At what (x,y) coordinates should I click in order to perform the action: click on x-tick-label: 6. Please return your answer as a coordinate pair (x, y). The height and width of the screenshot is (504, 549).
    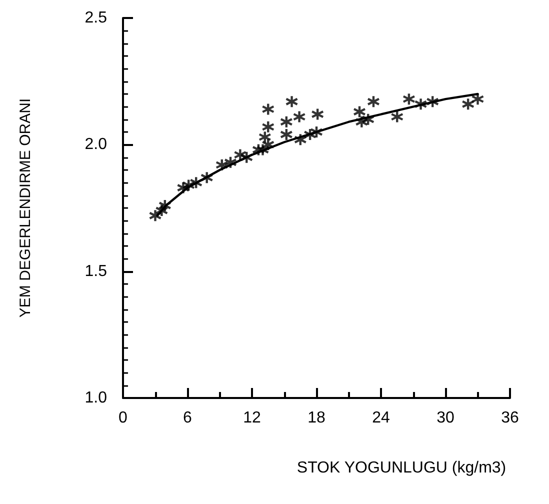
    Looking at the image, I should click on (187, 418).